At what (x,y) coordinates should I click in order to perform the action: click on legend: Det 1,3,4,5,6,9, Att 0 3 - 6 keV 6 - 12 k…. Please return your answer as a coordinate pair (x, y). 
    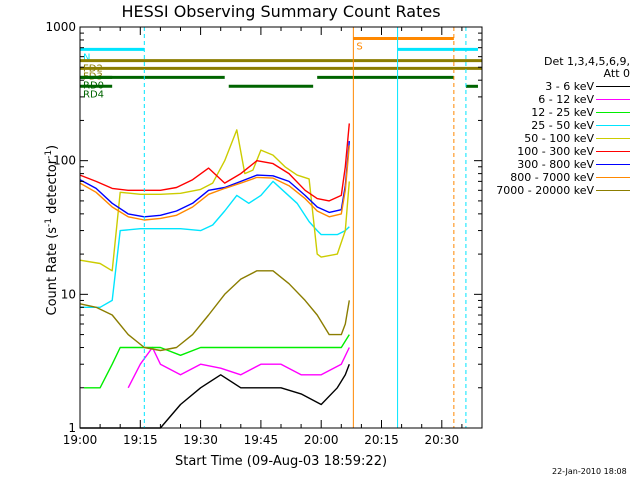
    Looking at the image, I should click on (561, 126).